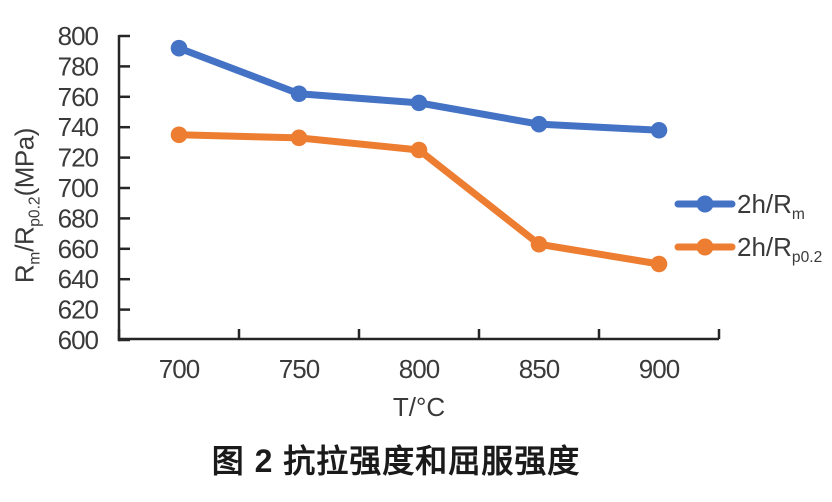  What do you see at coordinates (705, 204) in the screenshot?
I see `legend-marker-dot-2h-rm` at bounding box center [705, 204].